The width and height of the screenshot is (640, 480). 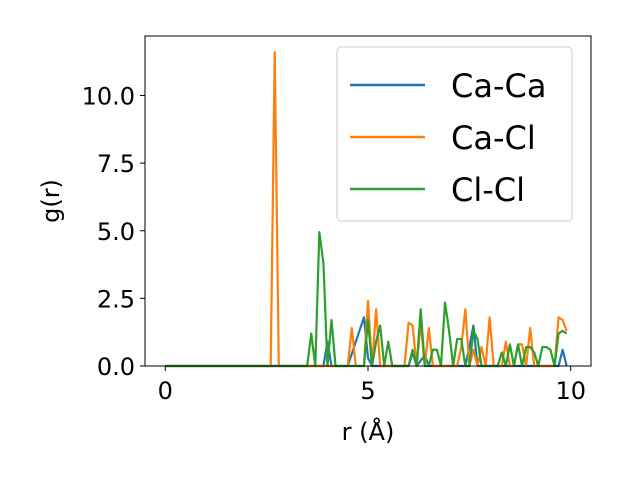 I want to click on y-axis-ticks: 0.0 2.5 5.0 7.5 10.0, so click(x=113, y=232).